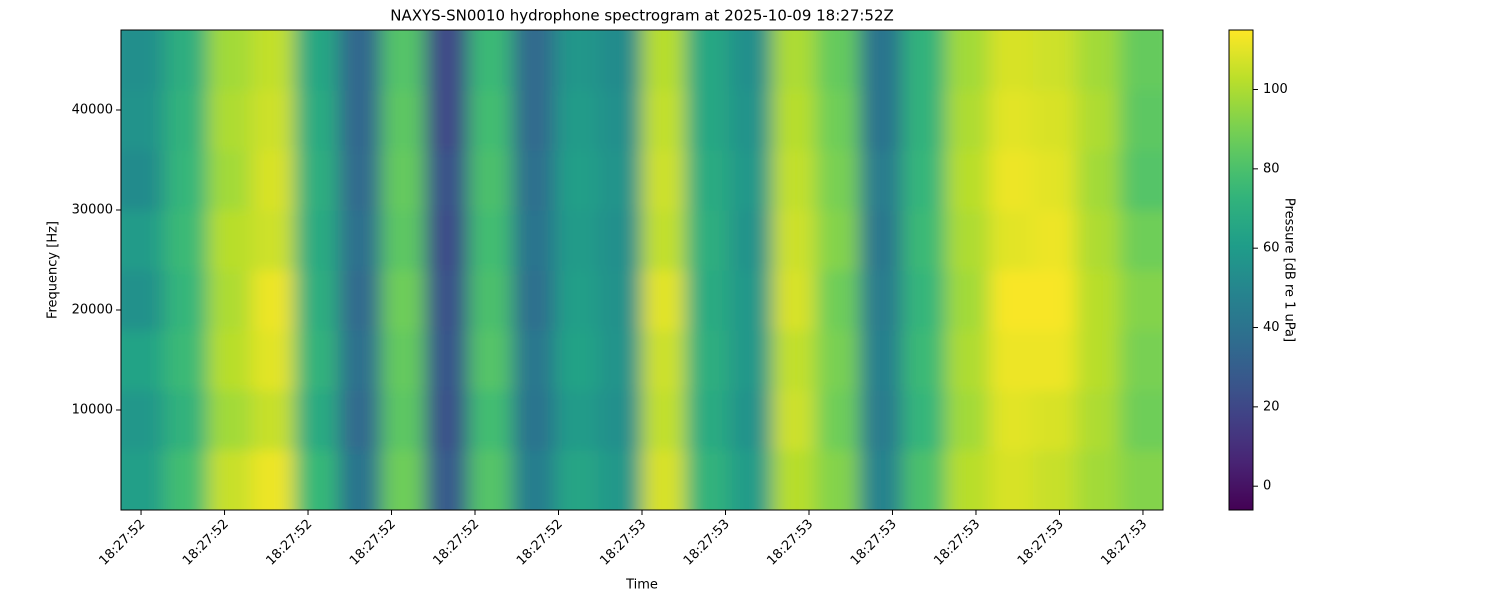  Describe the element at coordinates (1271, 327) in the screenshot. I see `colorbar-tick-label: 40` at that location.